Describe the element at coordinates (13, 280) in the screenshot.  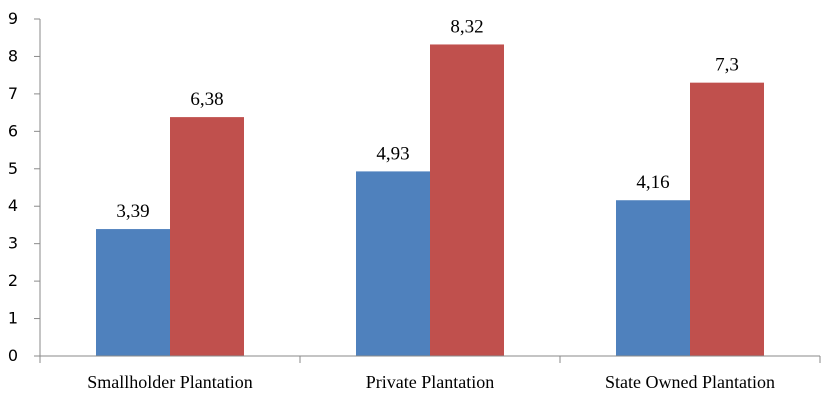
I see `y-tick-label: 2` at that location.